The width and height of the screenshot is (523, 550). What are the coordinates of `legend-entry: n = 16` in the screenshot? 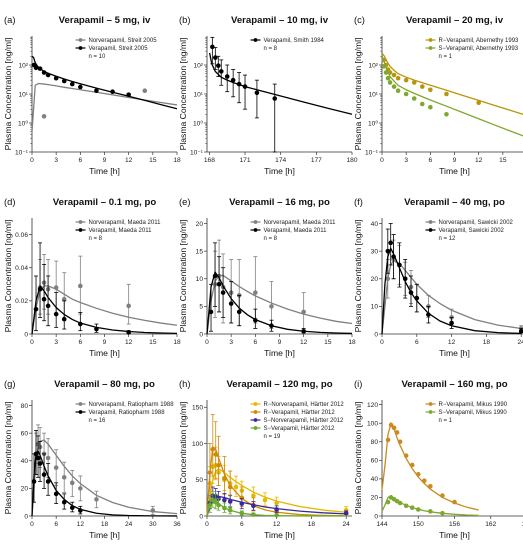 It's located at (98, 421).